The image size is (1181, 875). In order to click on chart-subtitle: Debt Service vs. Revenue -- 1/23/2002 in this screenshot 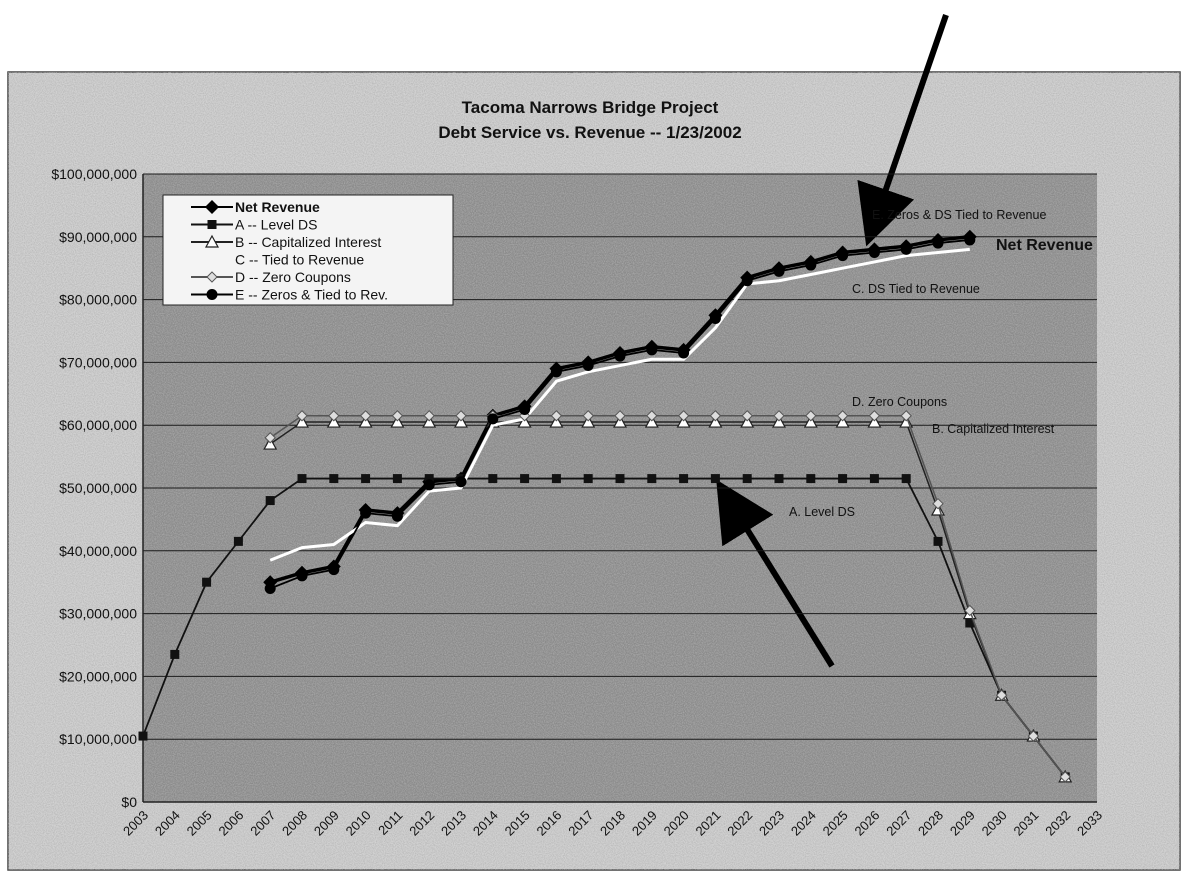, I will do `click(589, 132)`.